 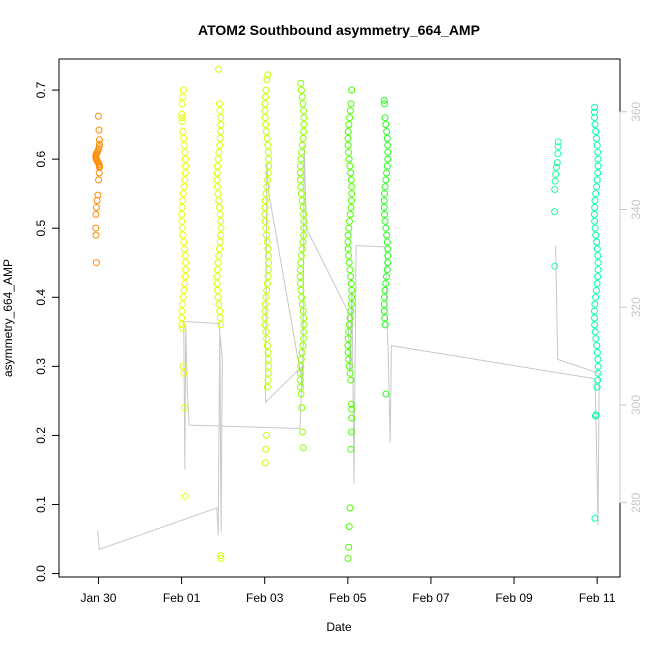 I want to click on y-tick-label: 0.4, so click(x=41, y=297).